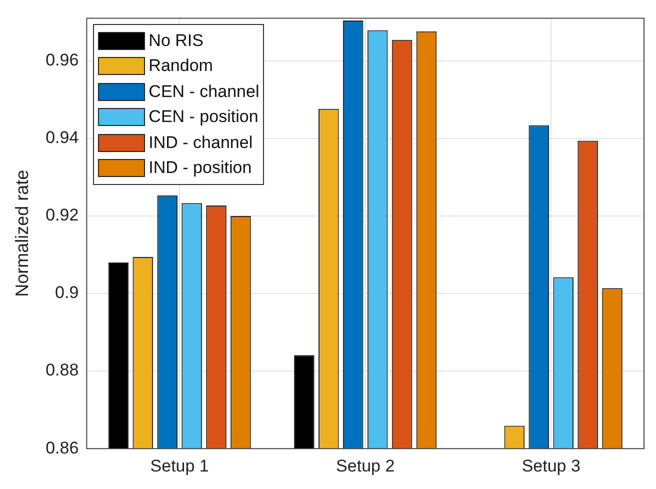  What do you see at coordinates (200, 142) in the screenshot?
I see `legend-label: IND - channel` at bounding box center [200, 142].